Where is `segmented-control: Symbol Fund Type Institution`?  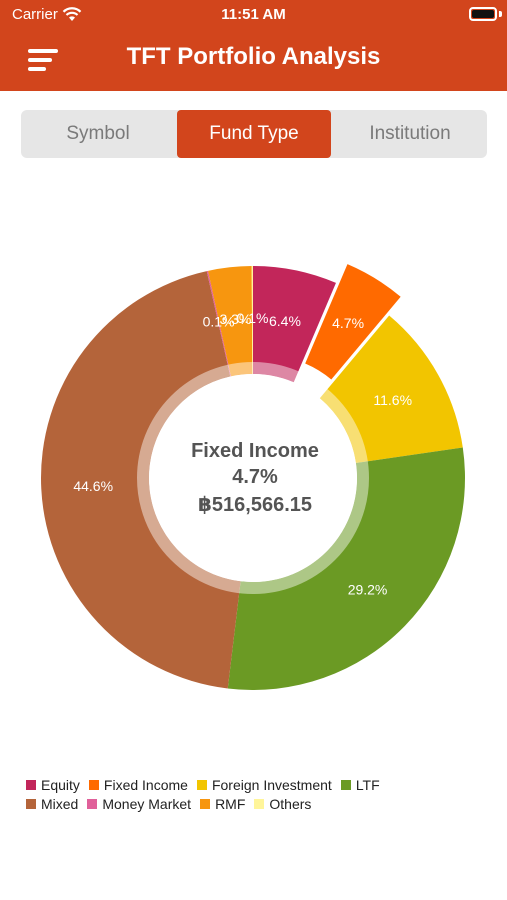
segmented-control: Symbol Fund Type Institution is located at coordinates (254, 134).